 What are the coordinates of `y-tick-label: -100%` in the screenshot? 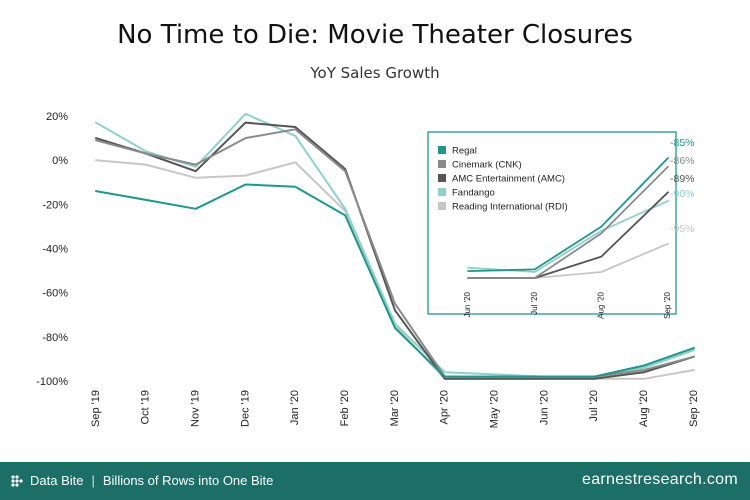 It's located at (52, 382).